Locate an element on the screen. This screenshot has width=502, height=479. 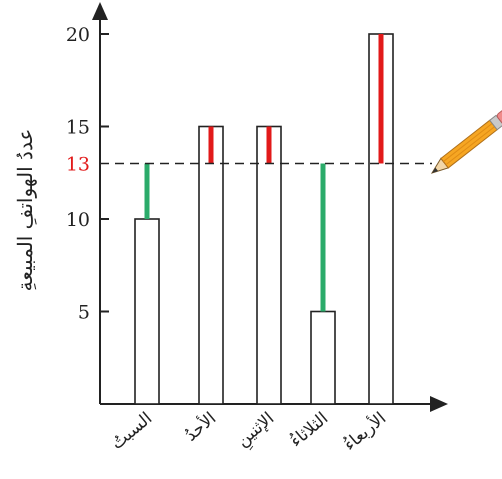
y-ticks: 5 10 15 20 is located at coordinates (87, 174).